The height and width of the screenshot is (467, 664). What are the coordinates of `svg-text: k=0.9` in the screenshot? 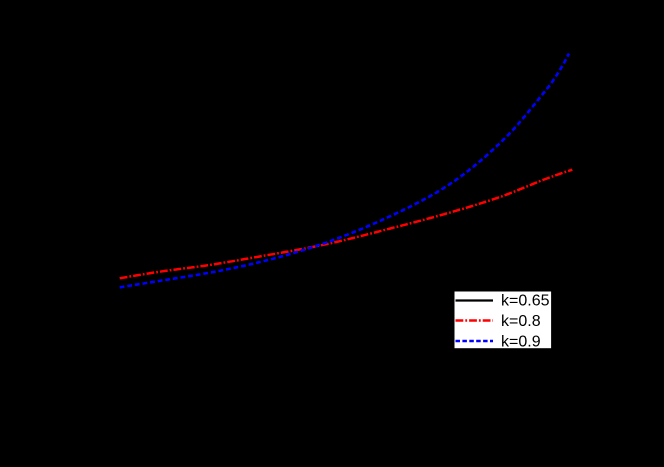 It's located at (521, 342).